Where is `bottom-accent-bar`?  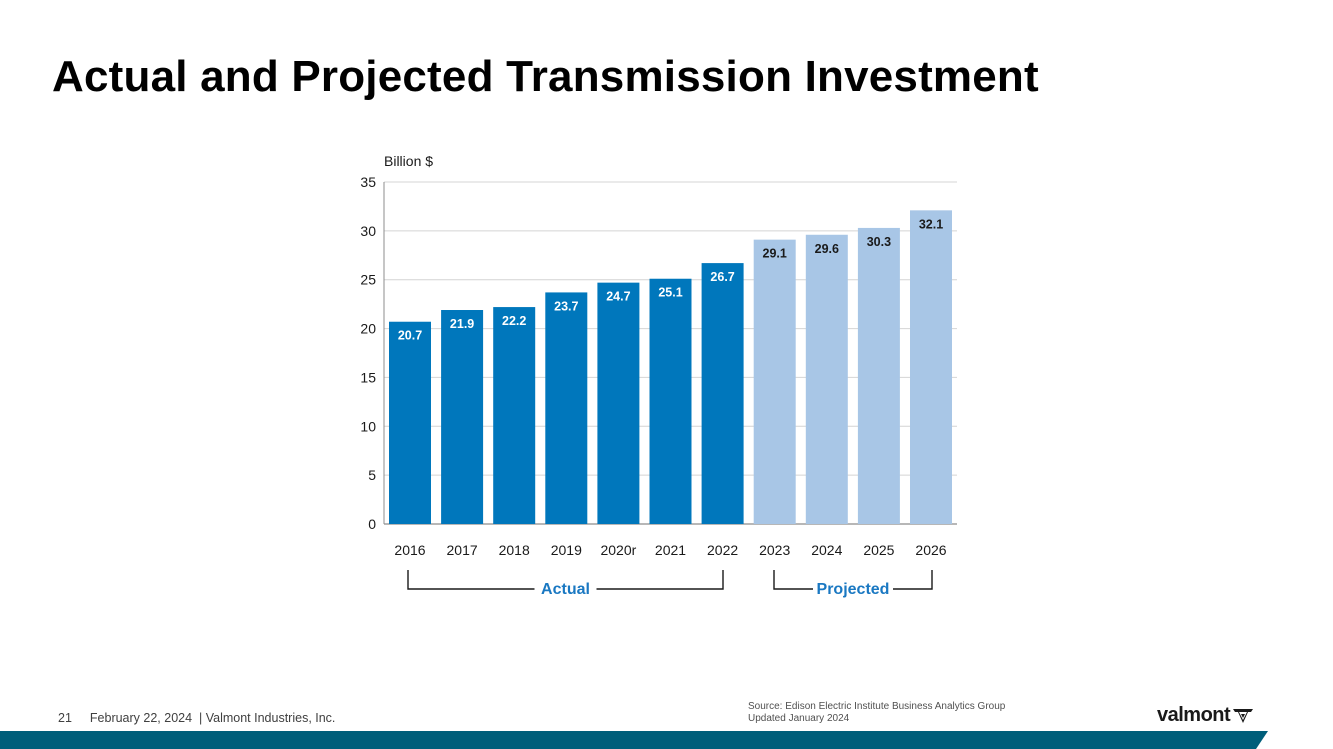 bottom-accent-bar is located at coordinates (634, 740).